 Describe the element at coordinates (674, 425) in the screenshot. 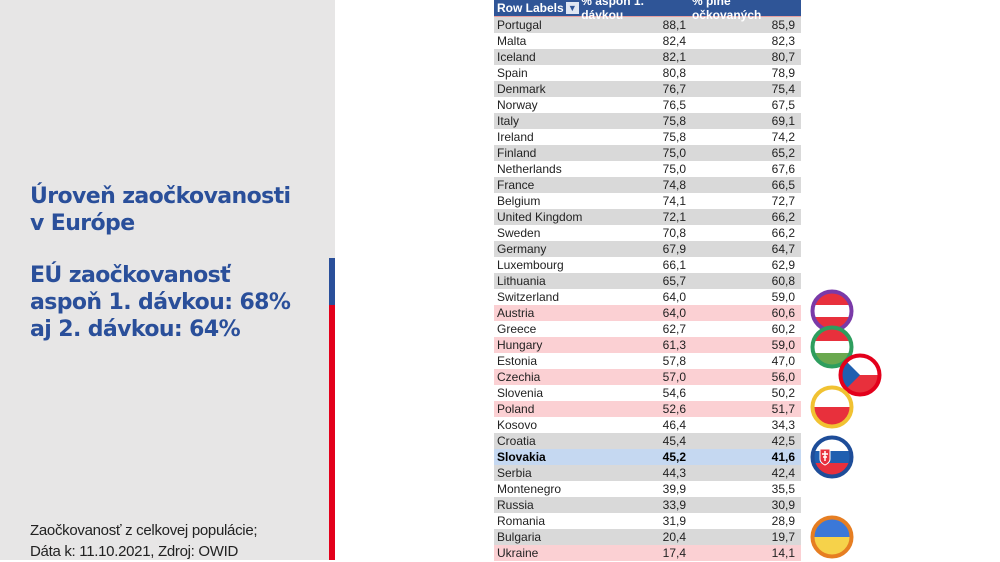

I see `first-dose-cell: 46,4` at that location.